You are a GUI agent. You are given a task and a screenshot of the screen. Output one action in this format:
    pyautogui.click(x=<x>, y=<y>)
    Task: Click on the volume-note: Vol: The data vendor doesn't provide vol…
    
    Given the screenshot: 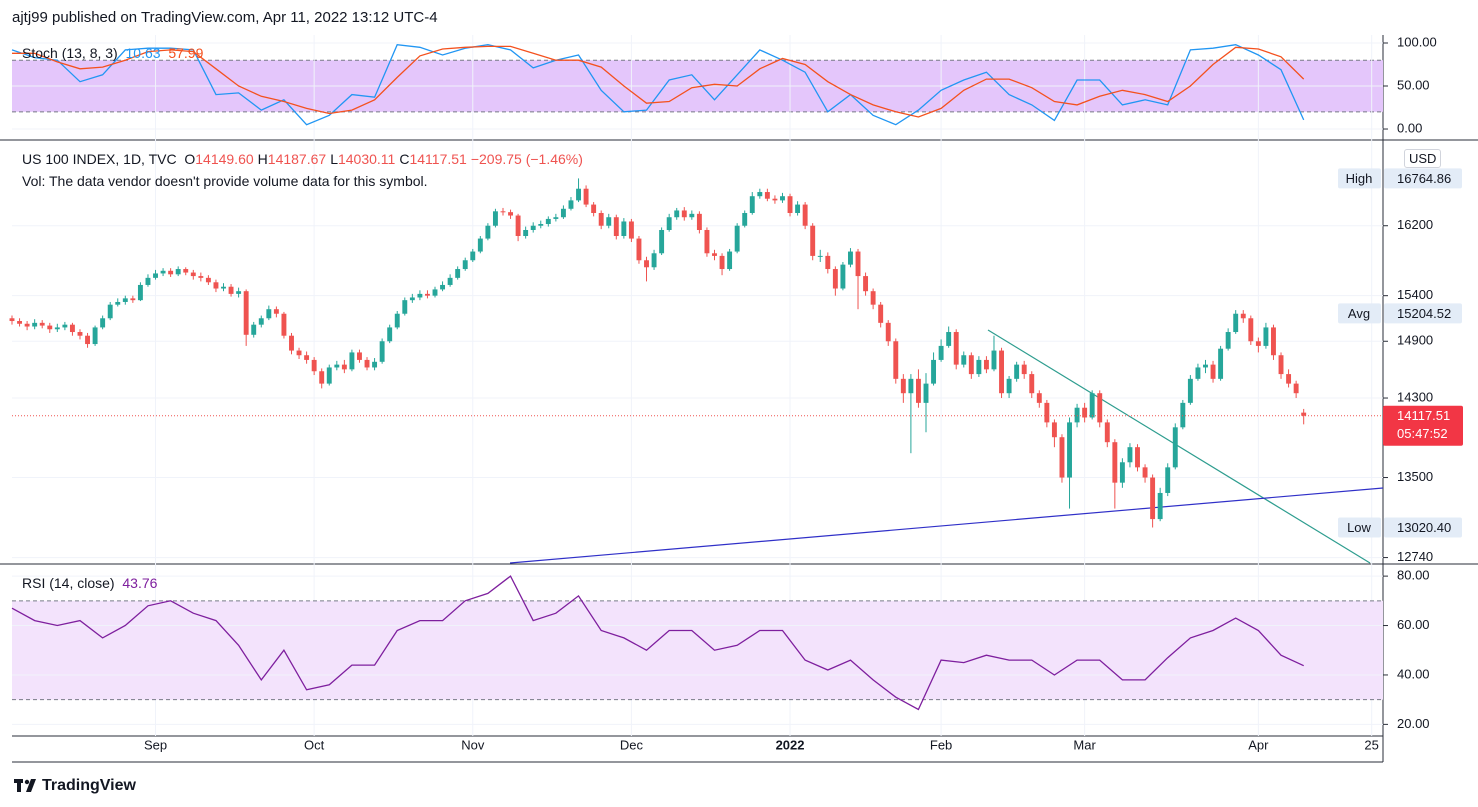 What is the action you would take?
    pyautogui.click(x=225, y=181)
    